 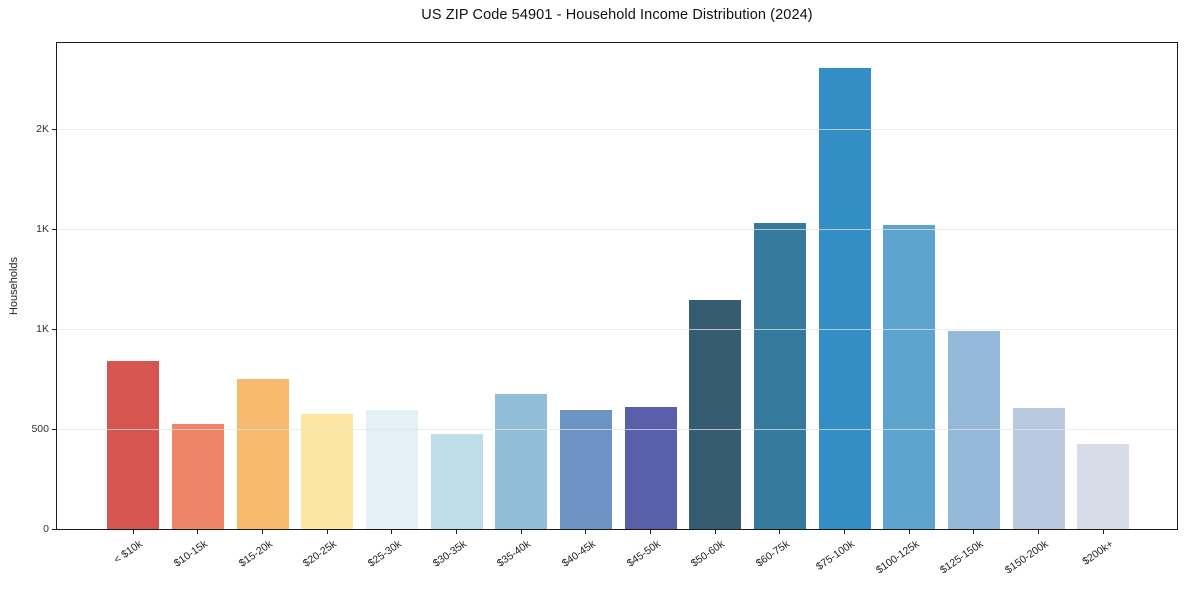 I want to click on x-tick-label: $60-75k, so click(x=772, y=554).